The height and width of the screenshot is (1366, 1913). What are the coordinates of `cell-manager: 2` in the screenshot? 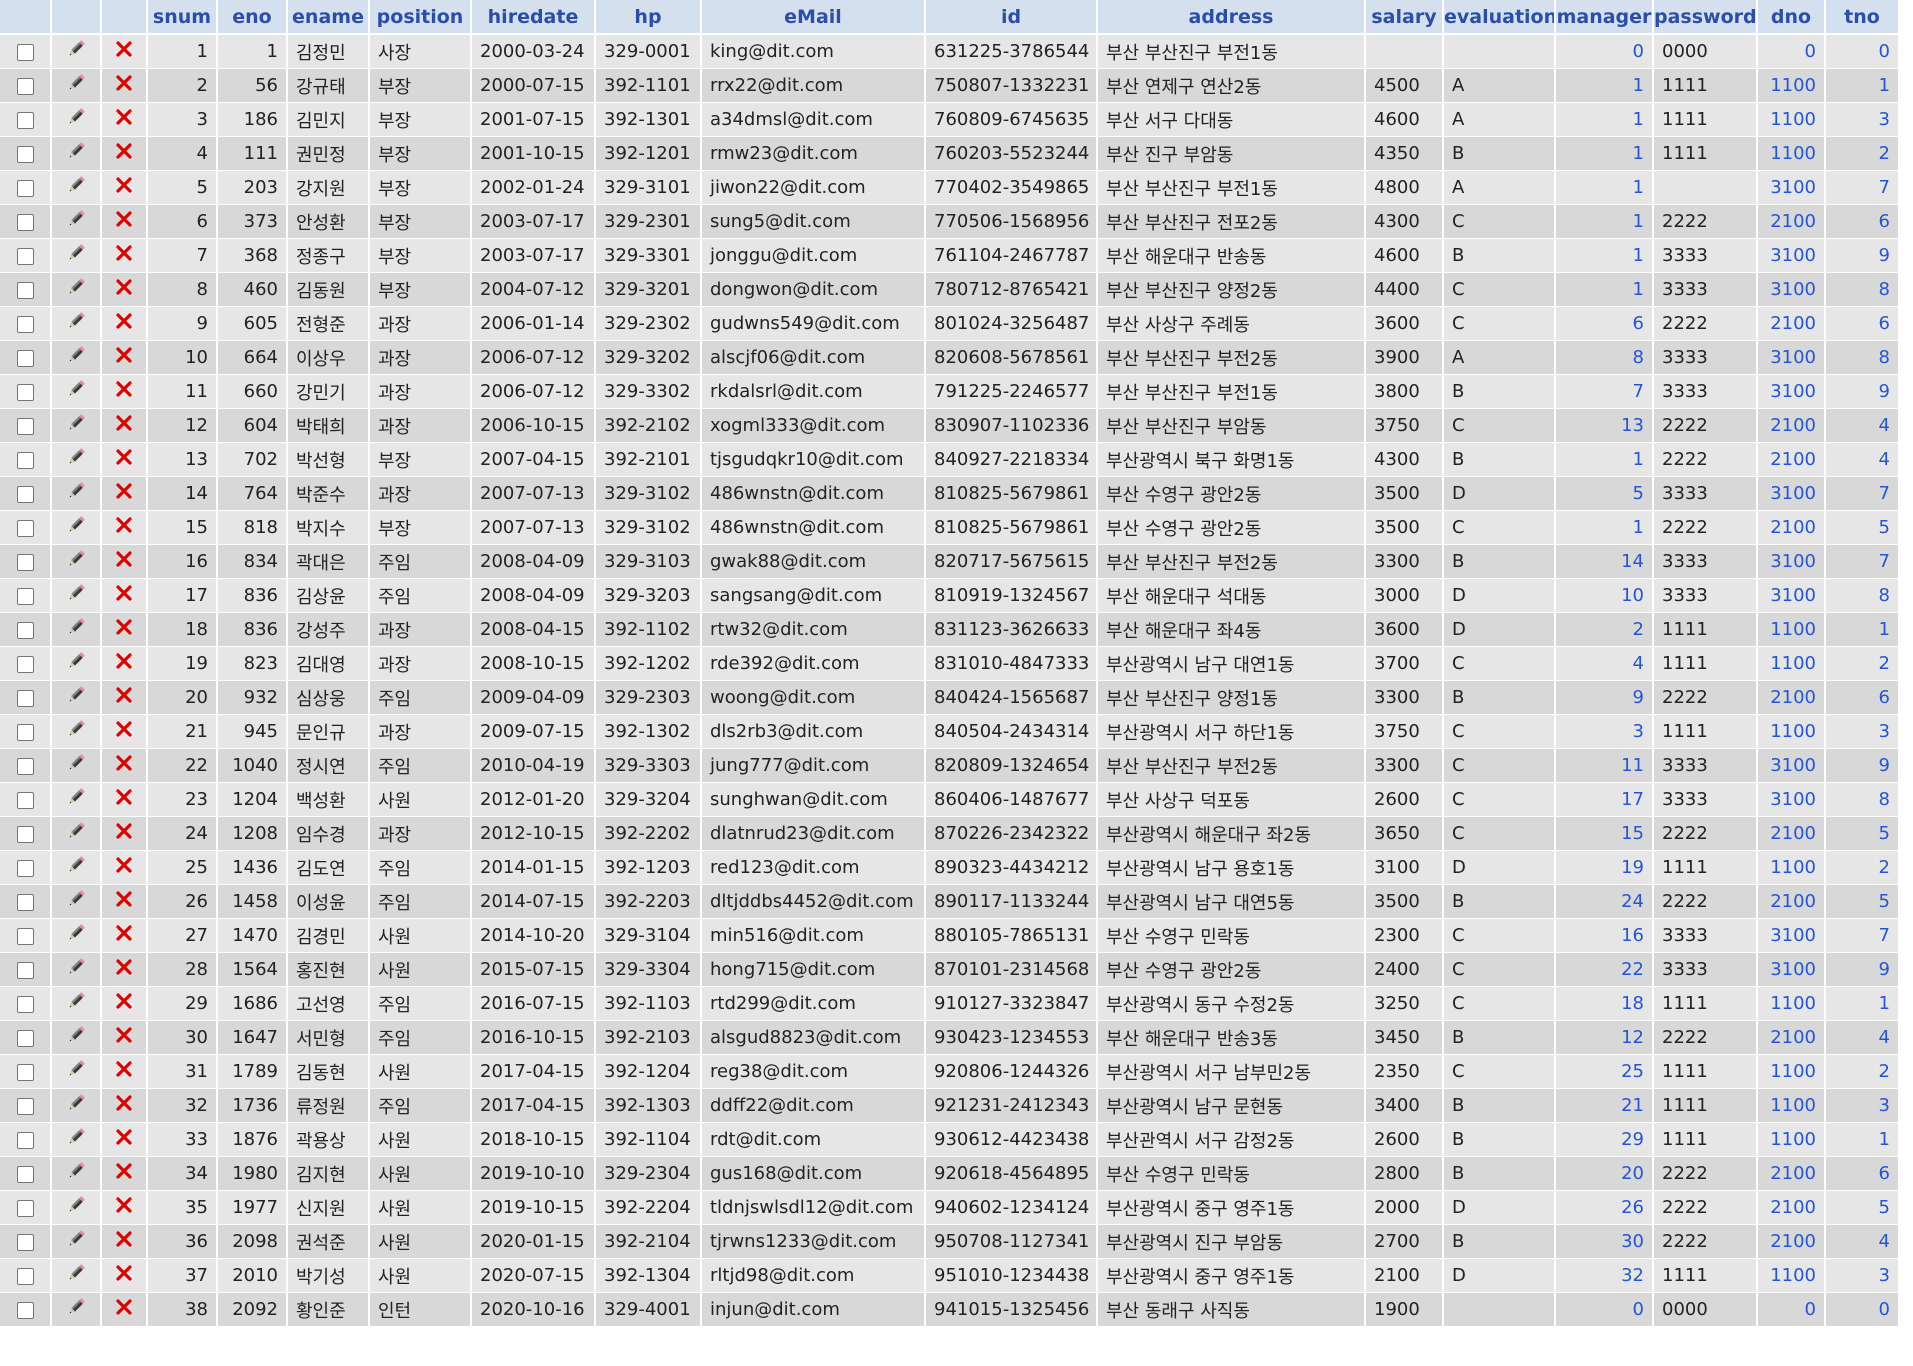 It's located at (1605, 630).